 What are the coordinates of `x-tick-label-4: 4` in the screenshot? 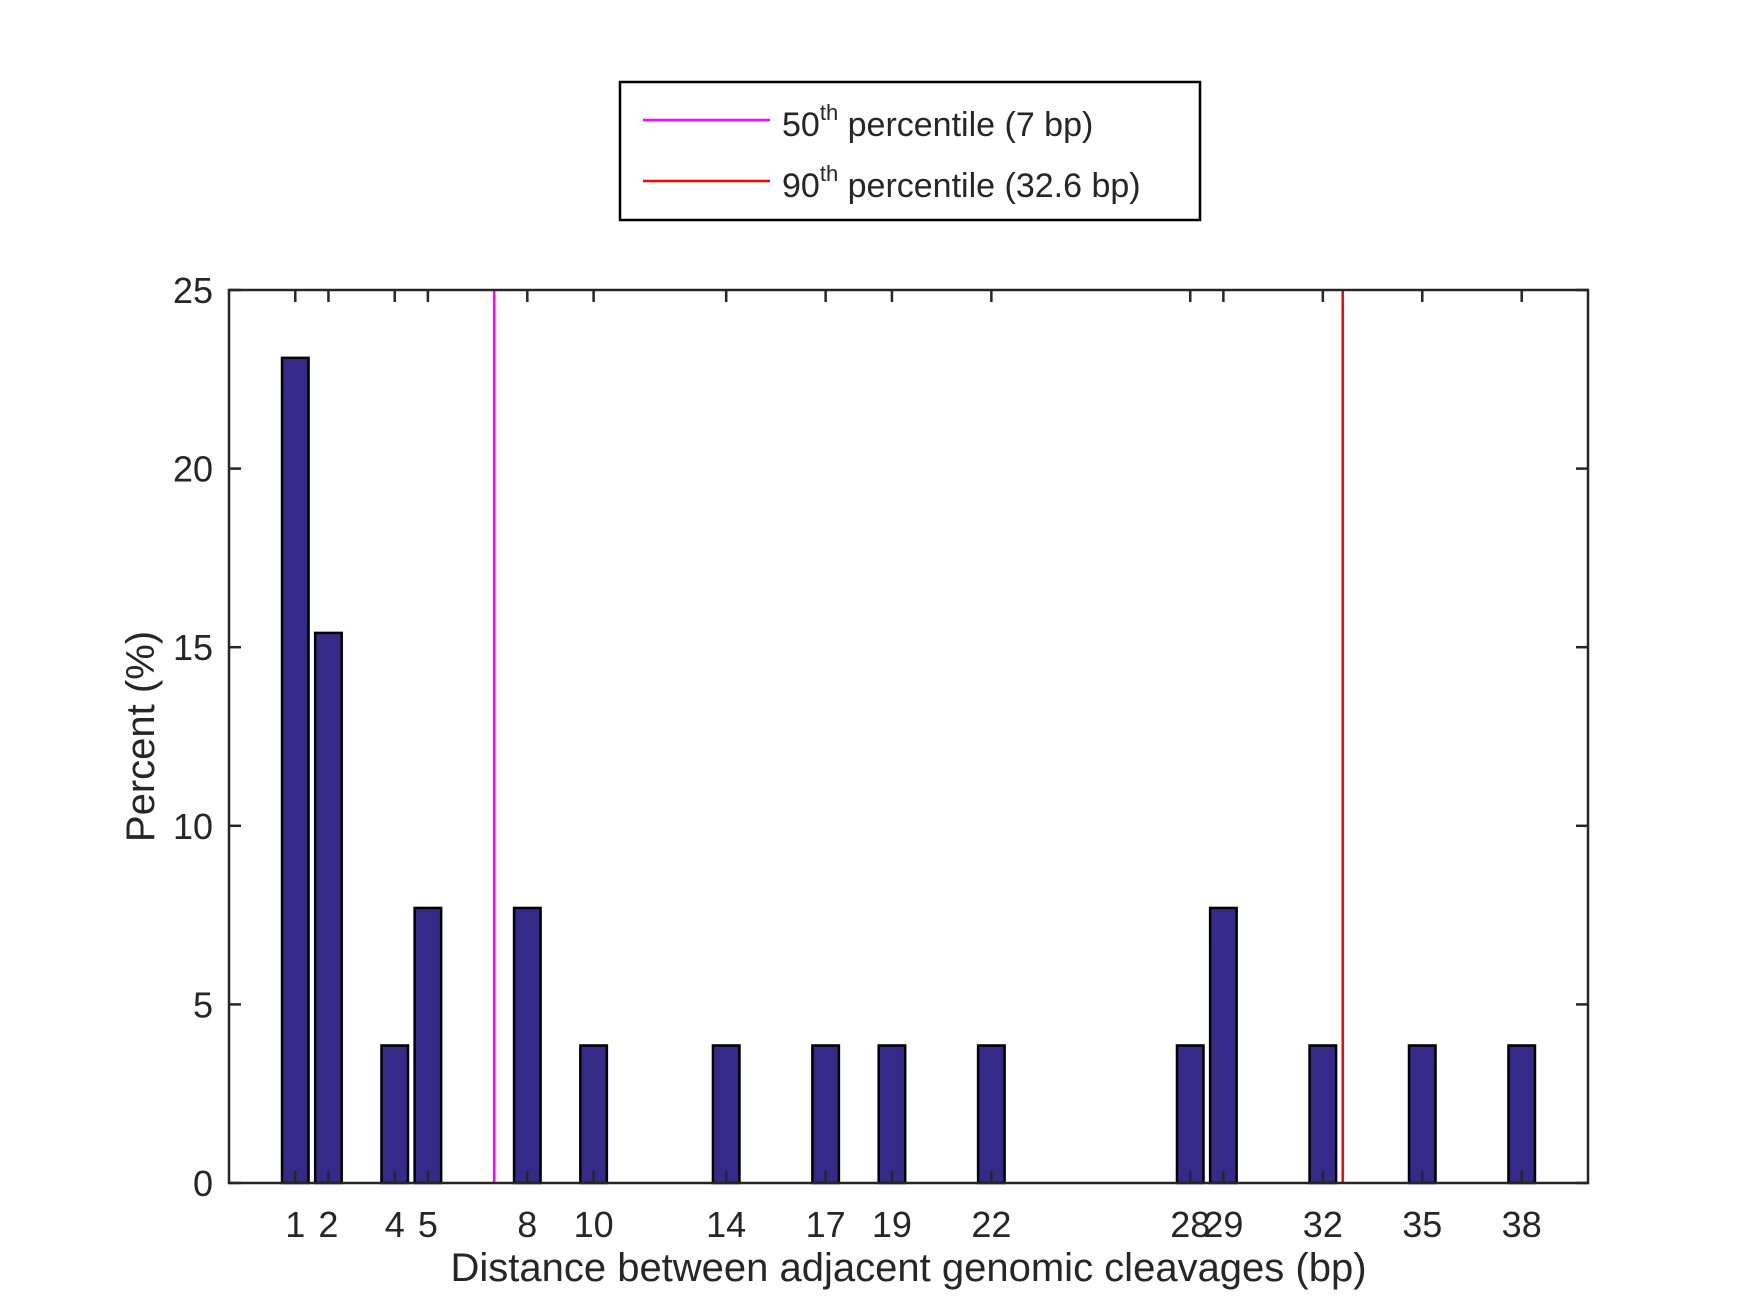 It's located at (395, 1224).